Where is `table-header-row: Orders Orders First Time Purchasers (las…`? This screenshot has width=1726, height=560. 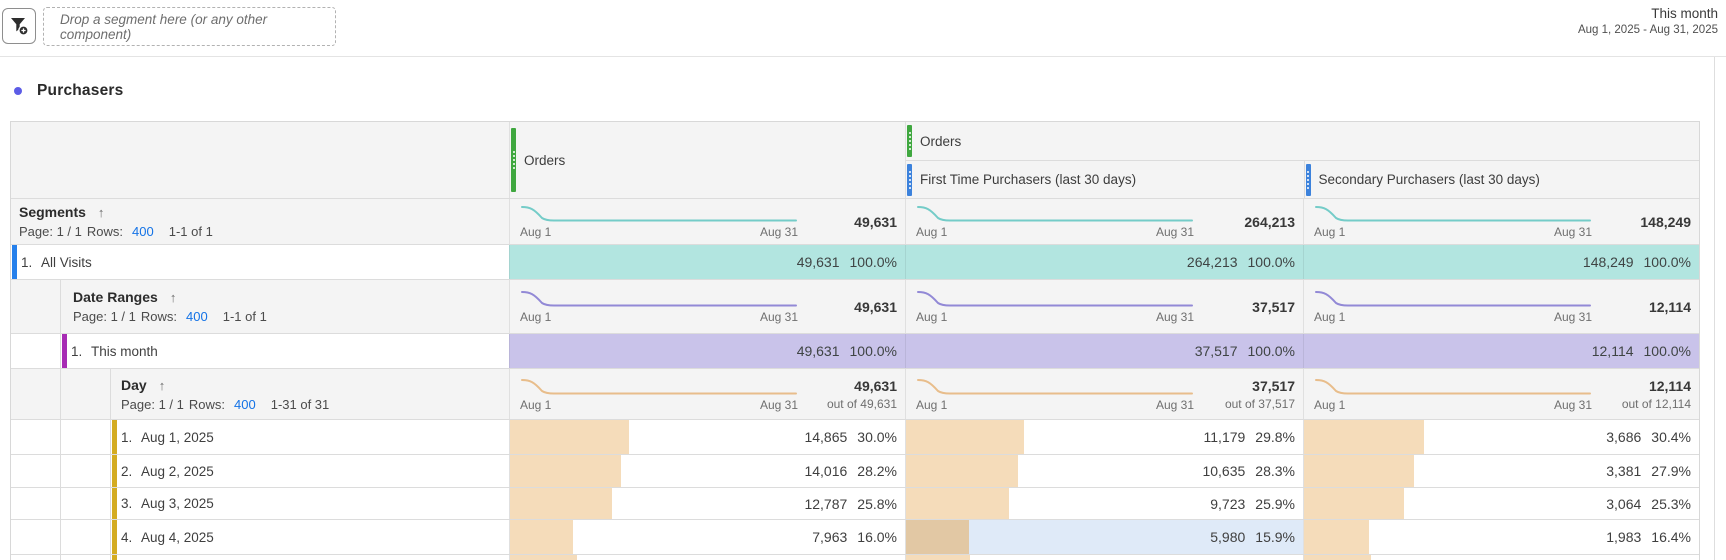
table-header-row: Orders Orders First Time Purchasers (las… is located at coordinates (855, 160).